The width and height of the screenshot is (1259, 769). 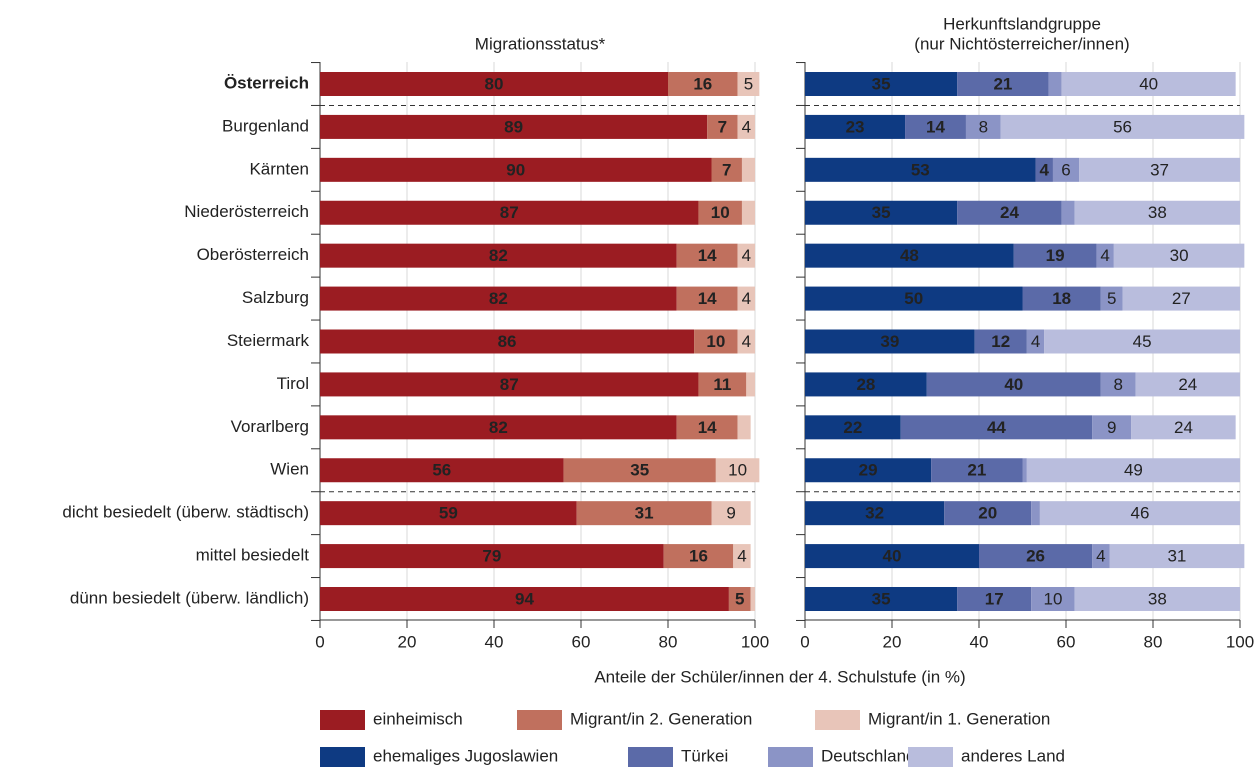 I want to click on value-label: 82, so click(x=498, y=255).